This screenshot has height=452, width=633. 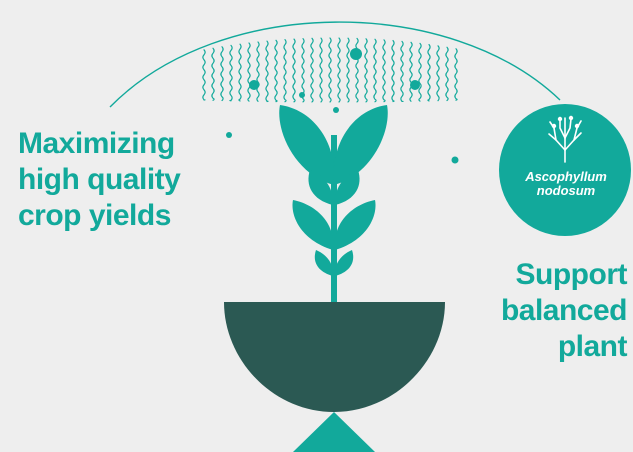 I want to click on left-headline: Maximizing high quality crop yields, so click(x=99, y=180).